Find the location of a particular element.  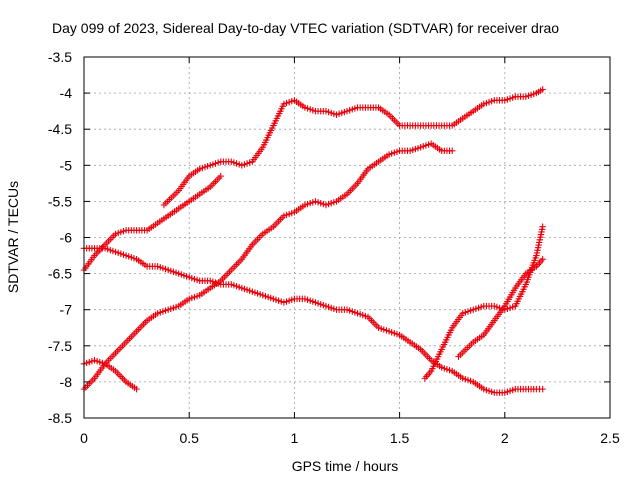

y-tick-label: -5.5 is located at coordinates (60, 201).